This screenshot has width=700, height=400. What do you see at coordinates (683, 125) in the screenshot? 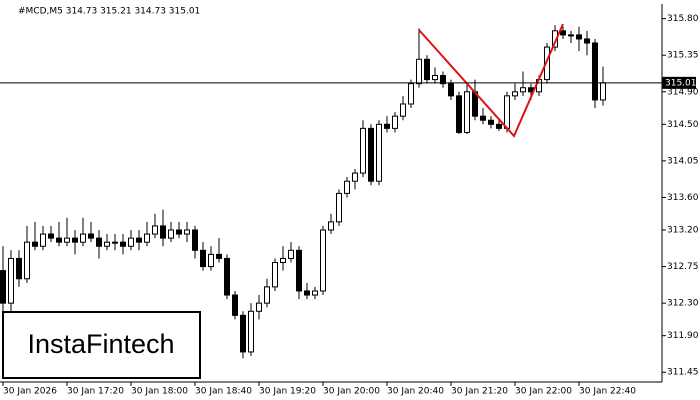
I see `y-tick-label: 314.50` at bounding box center [683, 125].